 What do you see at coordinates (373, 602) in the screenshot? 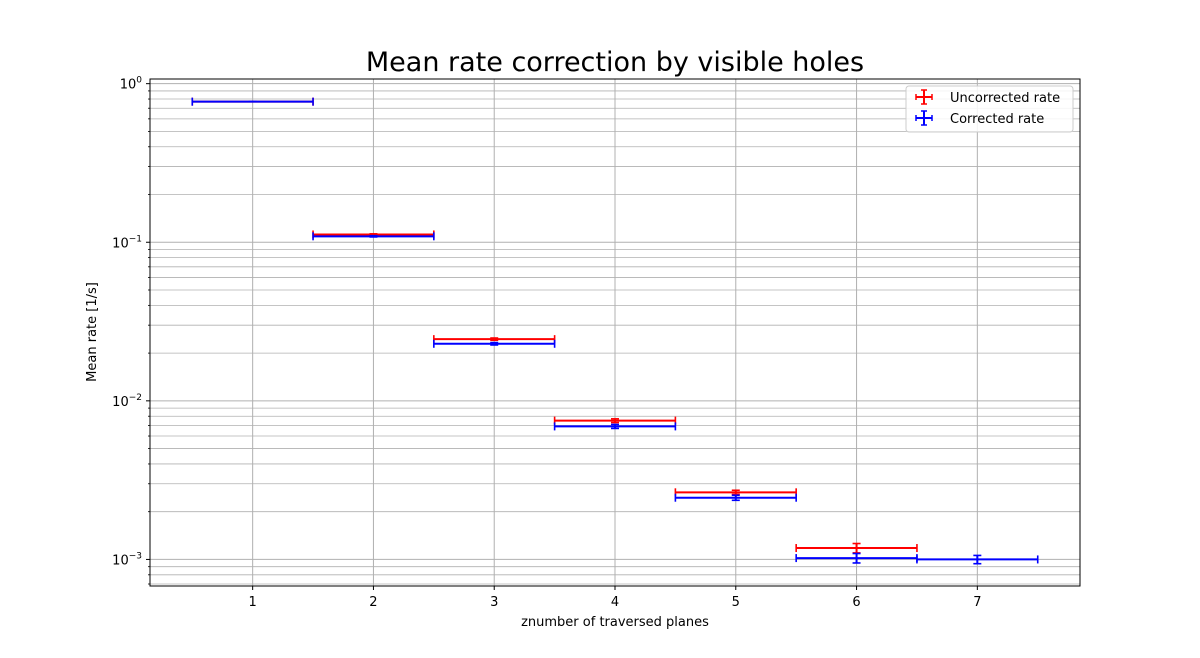
I see `x-tick-label: 2` at bounding box center [373, 602].